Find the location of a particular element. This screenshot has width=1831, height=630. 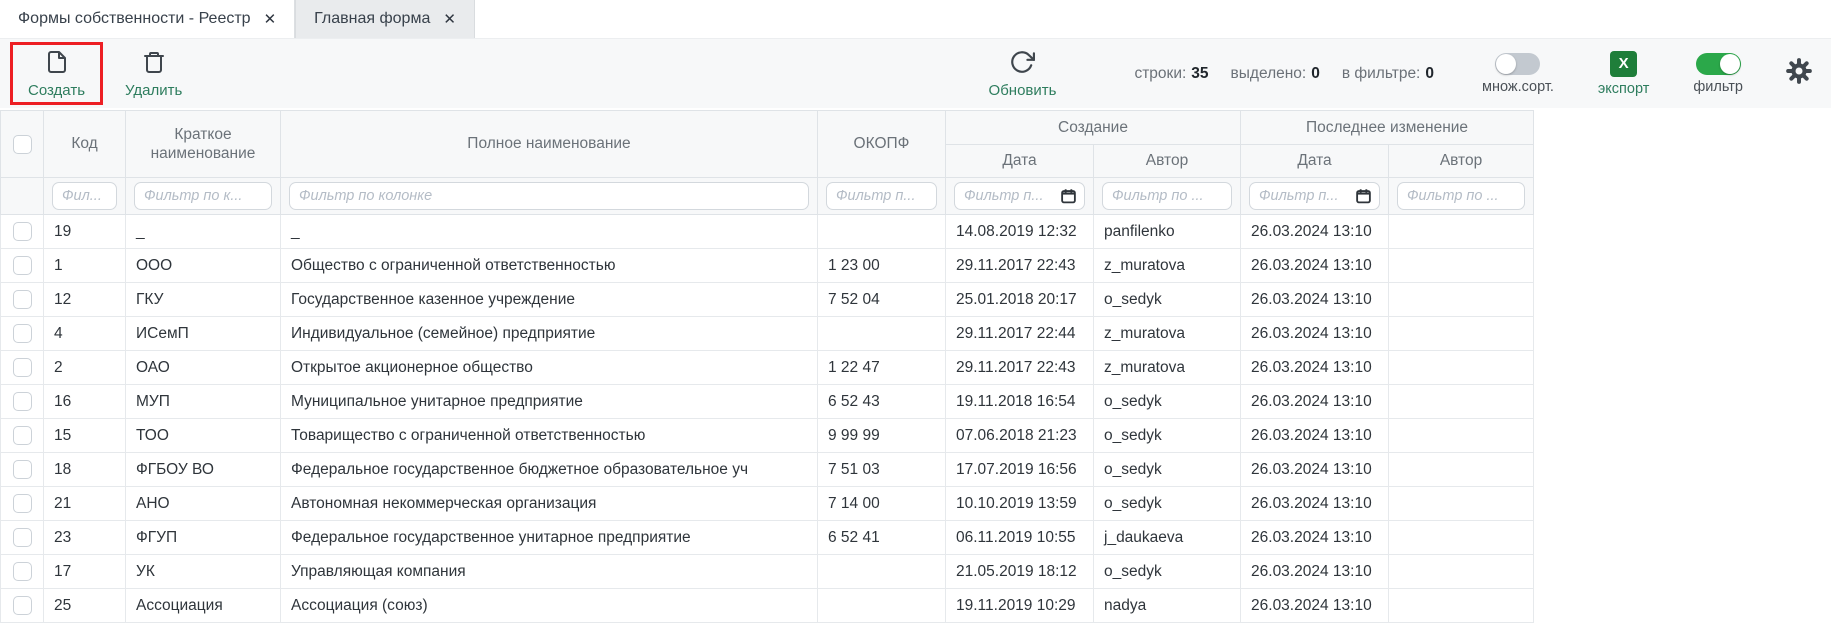

multisort-toggle-block: множ.сорт. is located at coordinates (1518, 73).